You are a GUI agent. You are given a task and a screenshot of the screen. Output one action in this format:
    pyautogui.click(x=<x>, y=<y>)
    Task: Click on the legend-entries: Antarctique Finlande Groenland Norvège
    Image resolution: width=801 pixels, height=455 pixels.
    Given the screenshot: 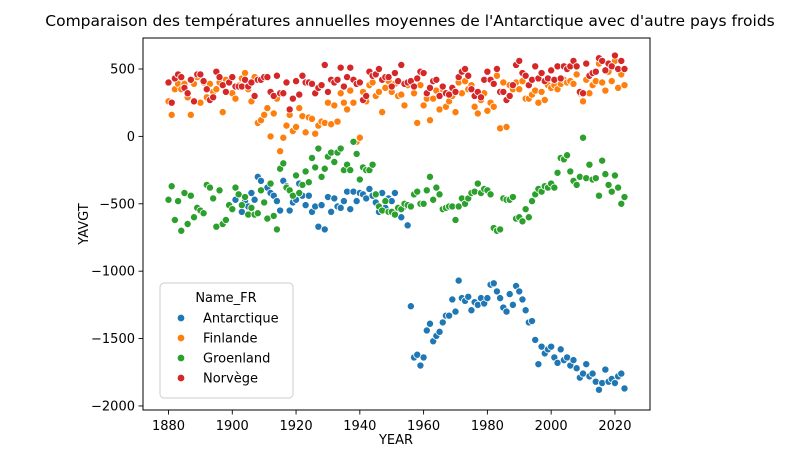 What is the action you would take?
    pyautogui.click(x=227, y=349)
    